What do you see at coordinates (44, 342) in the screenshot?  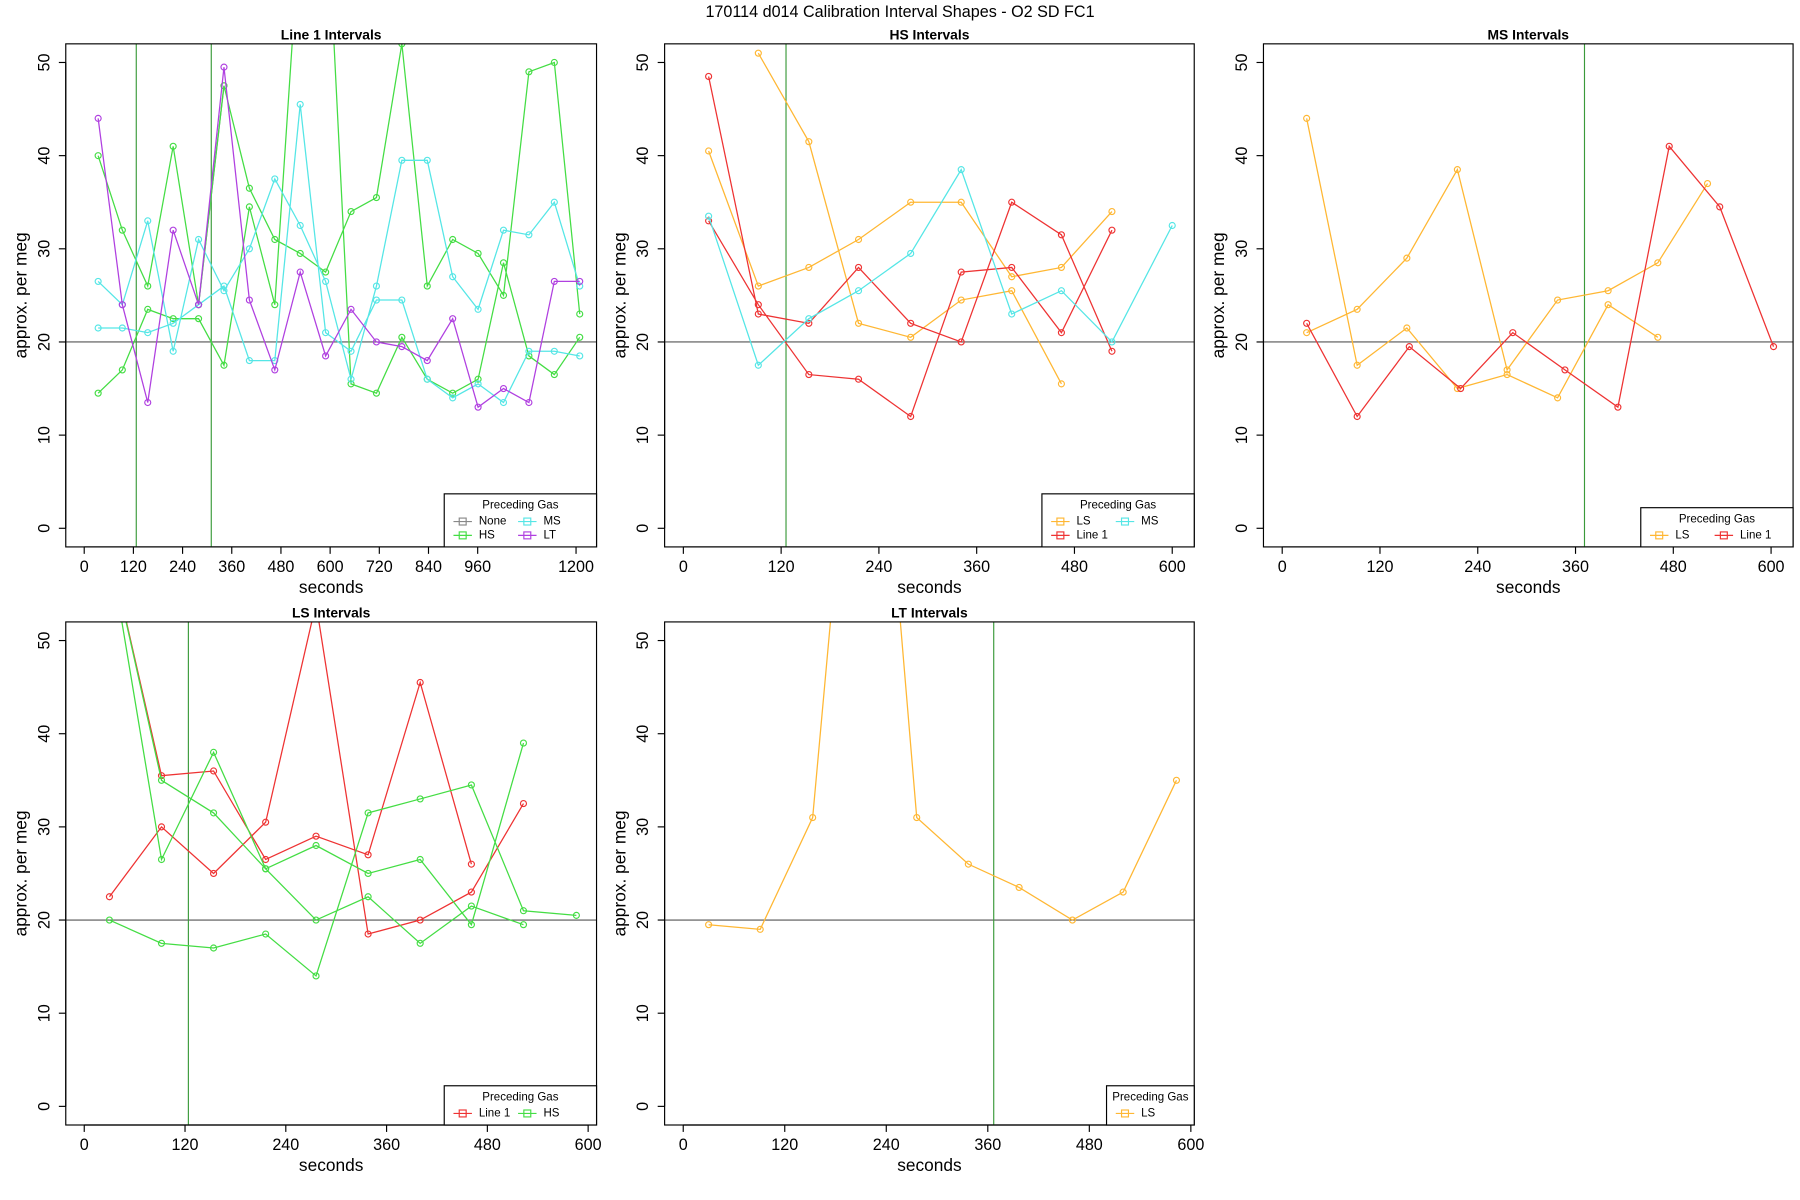 I see `y-tick-label: 20` at bounding box center [44, 342].